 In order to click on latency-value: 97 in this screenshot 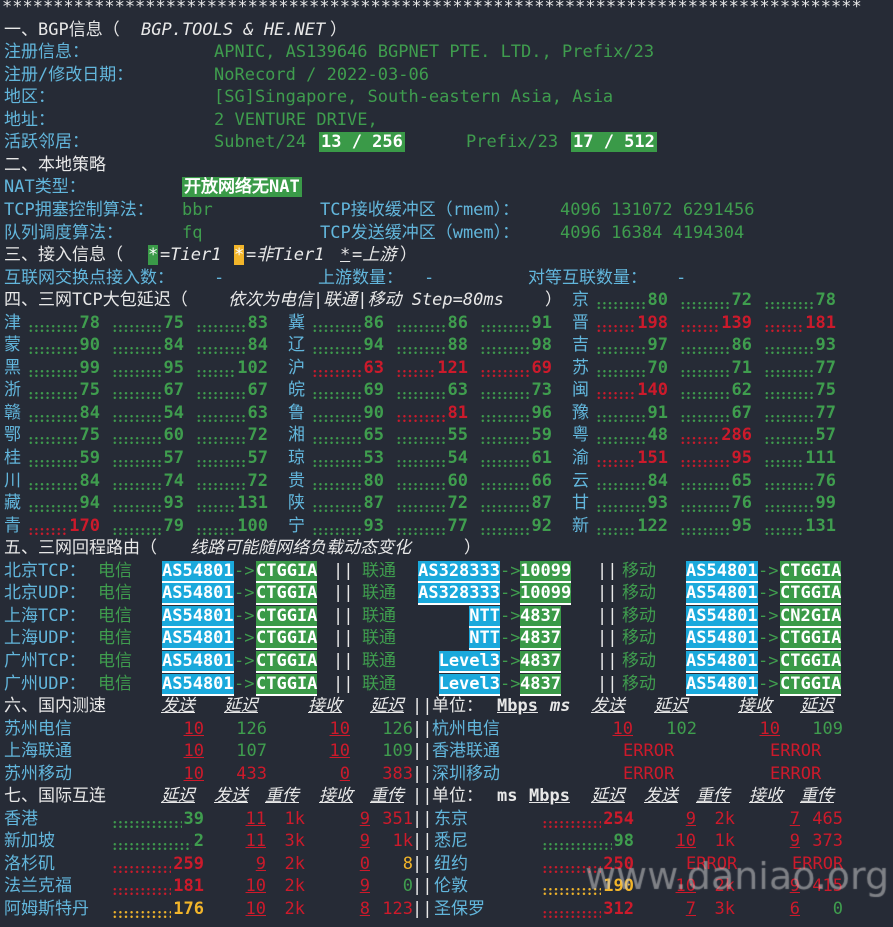, I will do `click(657, 345)`.